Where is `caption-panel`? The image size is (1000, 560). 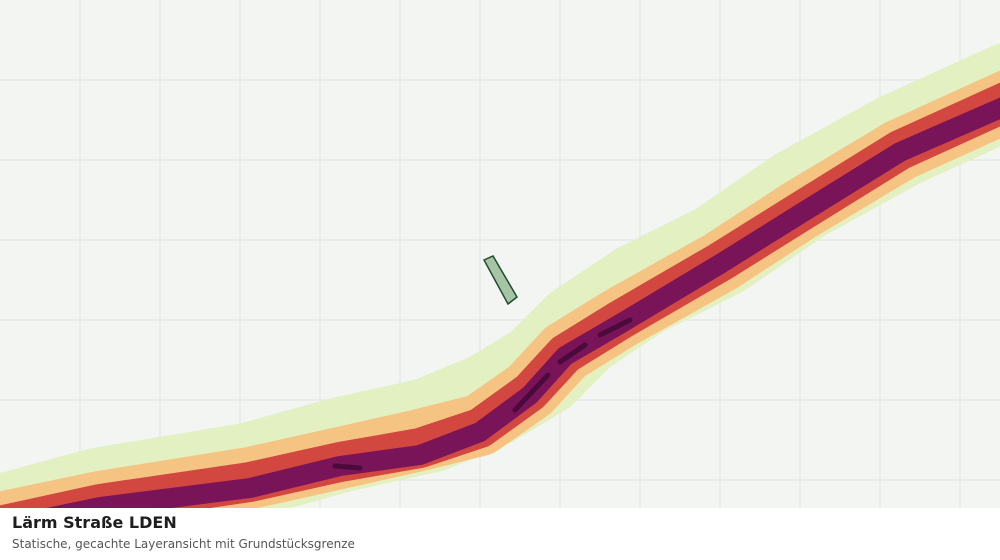 caption-panel is located at coordinates (500, 534).